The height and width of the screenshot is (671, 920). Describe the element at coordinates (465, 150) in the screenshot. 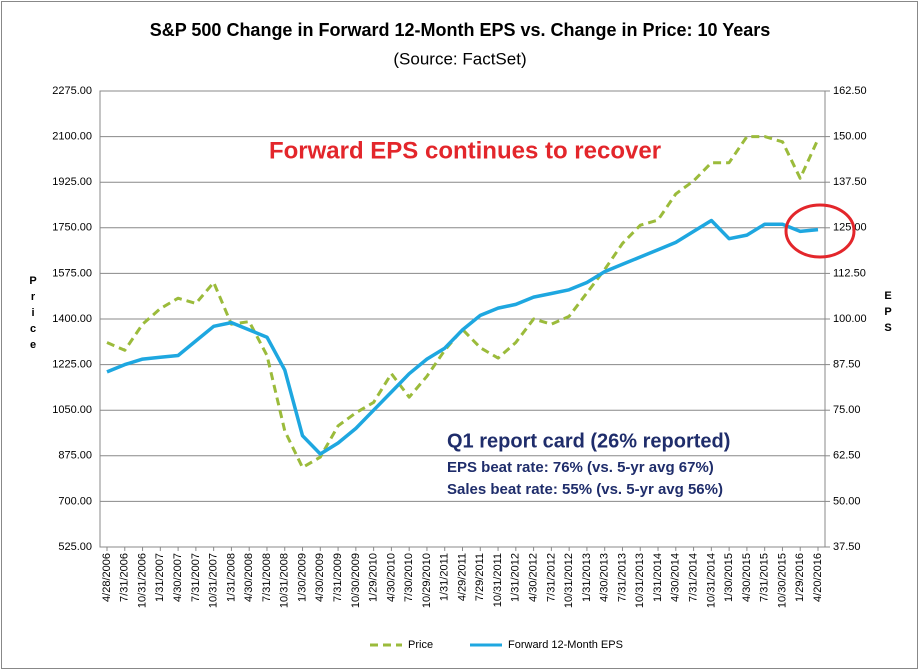

I see `annotation: Forward EPS continues to recover` at that location.